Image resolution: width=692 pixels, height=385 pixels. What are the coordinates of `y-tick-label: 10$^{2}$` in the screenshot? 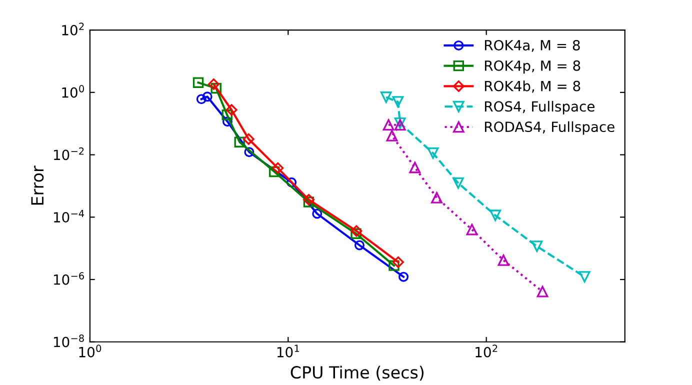 It's located at (73, 29).